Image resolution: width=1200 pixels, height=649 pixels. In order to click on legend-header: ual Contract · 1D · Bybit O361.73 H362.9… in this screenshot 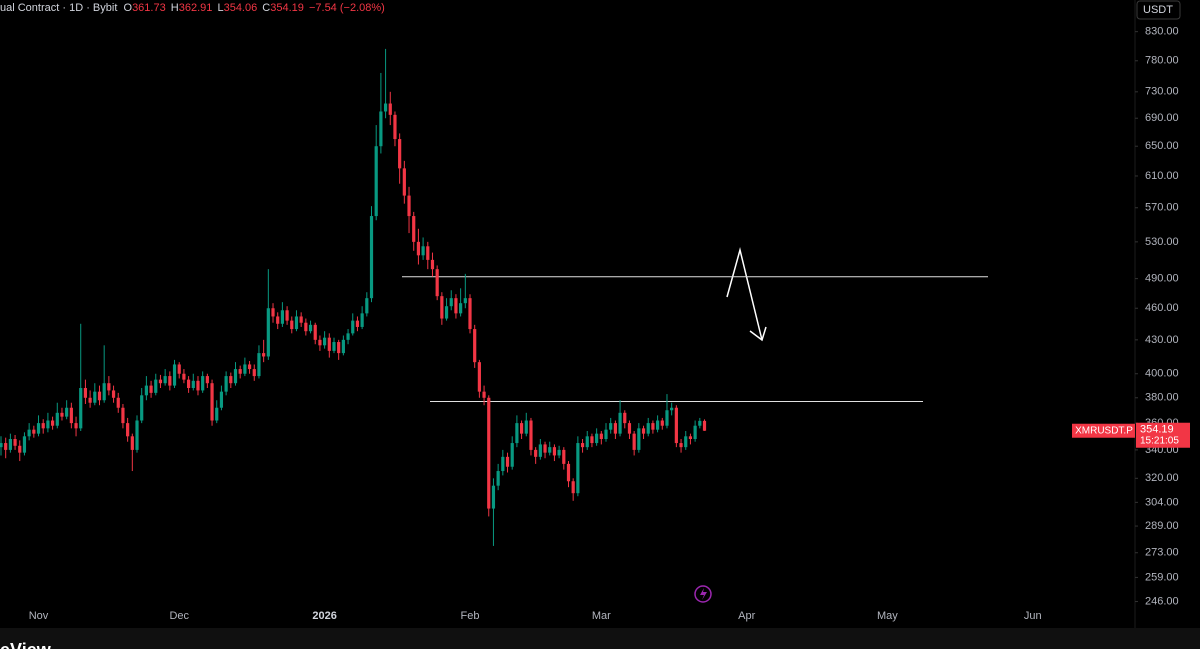, I will do `click(193, 8)`.